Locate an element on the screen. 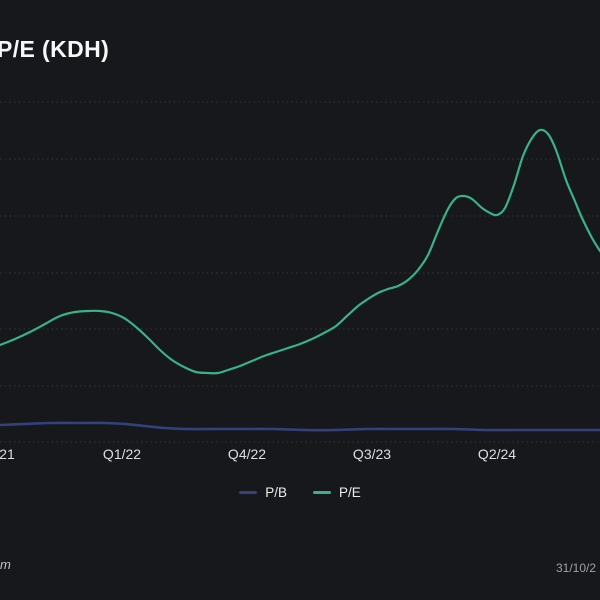 The width and height of the screenshot is (600, 600). legend-item-pe: P/E is located at coordinates (337, 492).